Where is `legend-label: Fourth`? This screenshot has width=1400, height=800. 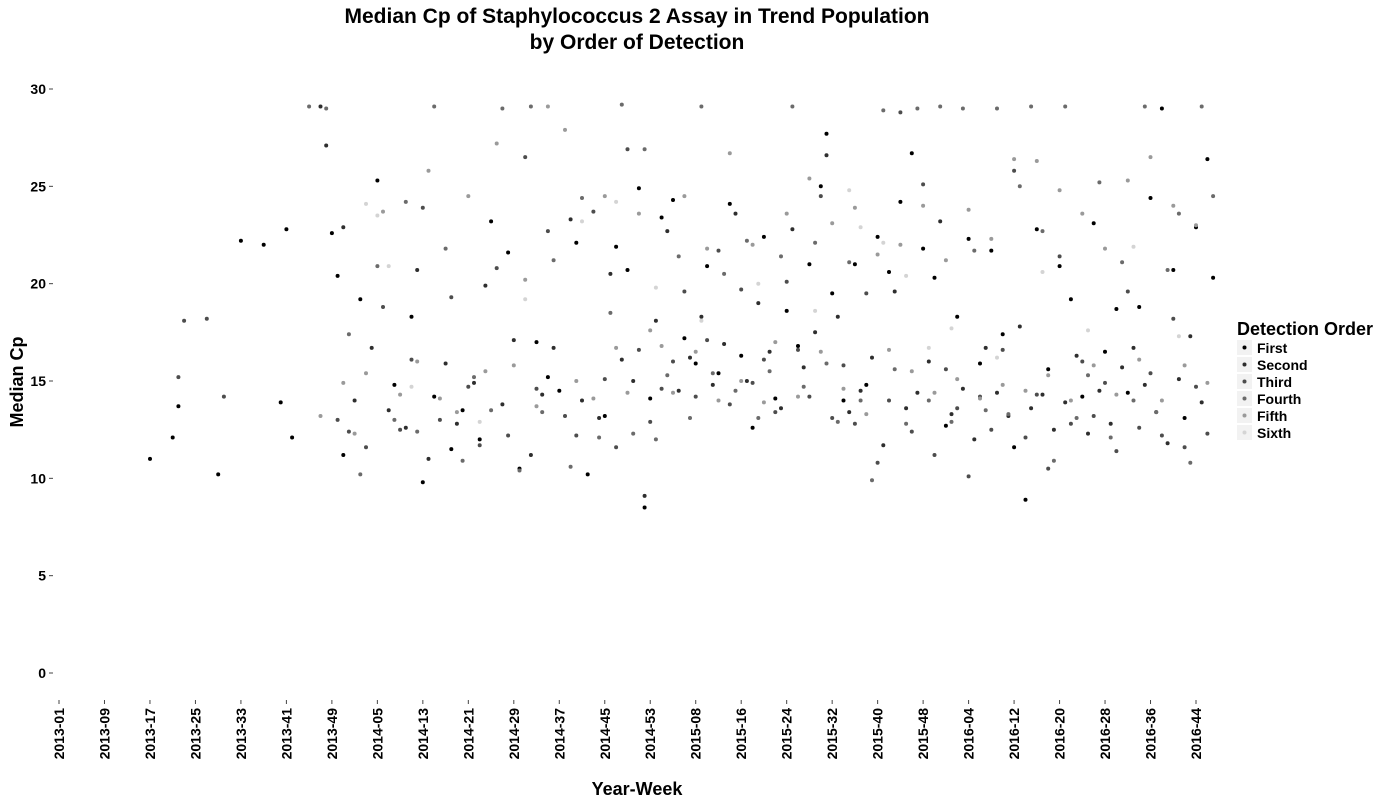
legend-label: Fourth is located at coordinates (1279, 399).